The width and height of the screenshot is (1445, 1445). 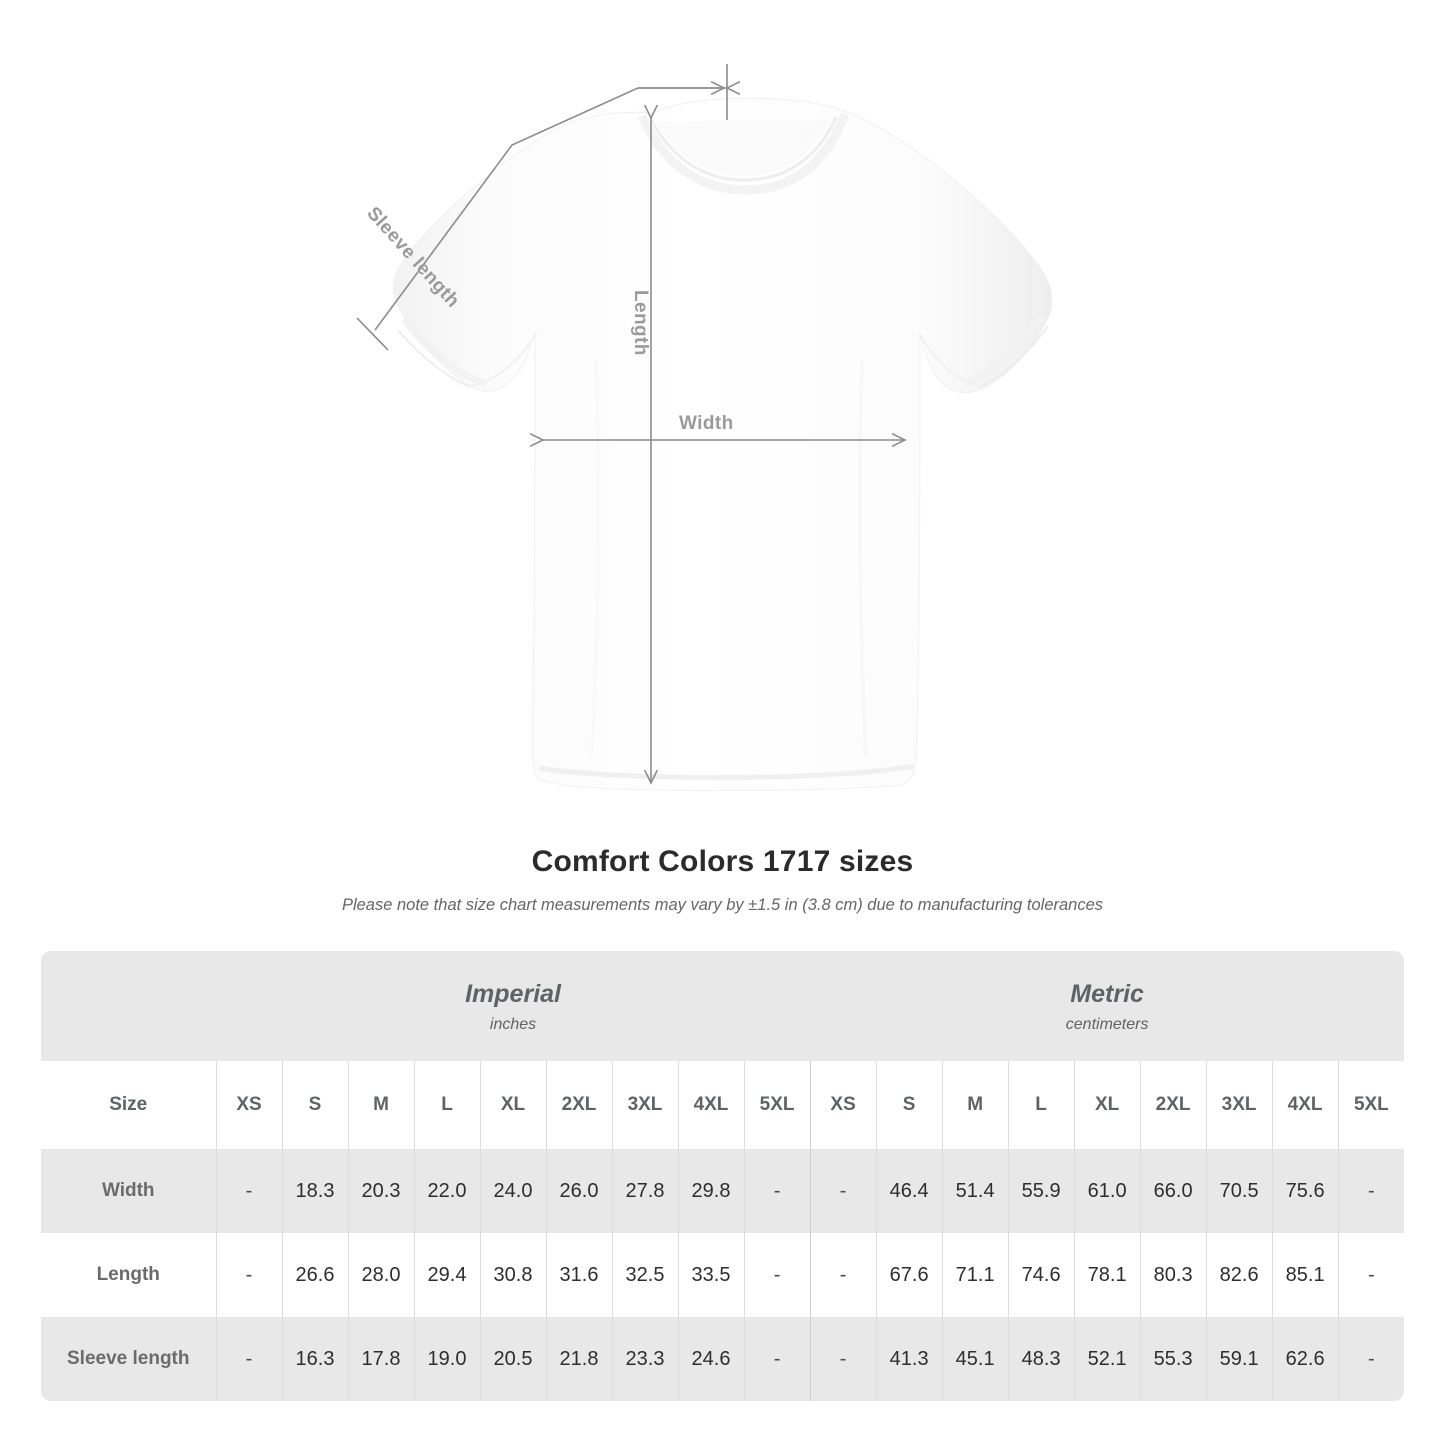 I want to click on size-header-metric-3xl: 3XL, so click(x=1239, y=1105).